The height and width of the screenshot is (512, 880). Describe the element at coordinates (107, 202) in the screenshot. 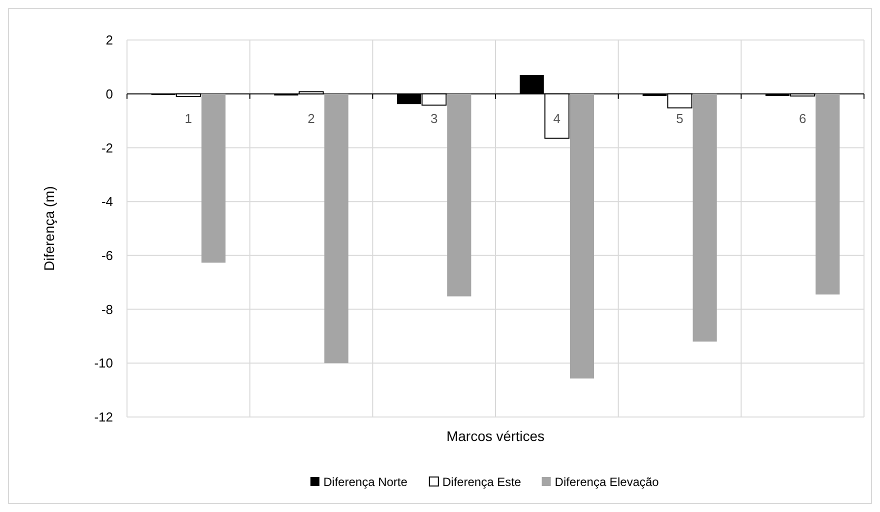

I see `y-tick-label: -4` at that location.